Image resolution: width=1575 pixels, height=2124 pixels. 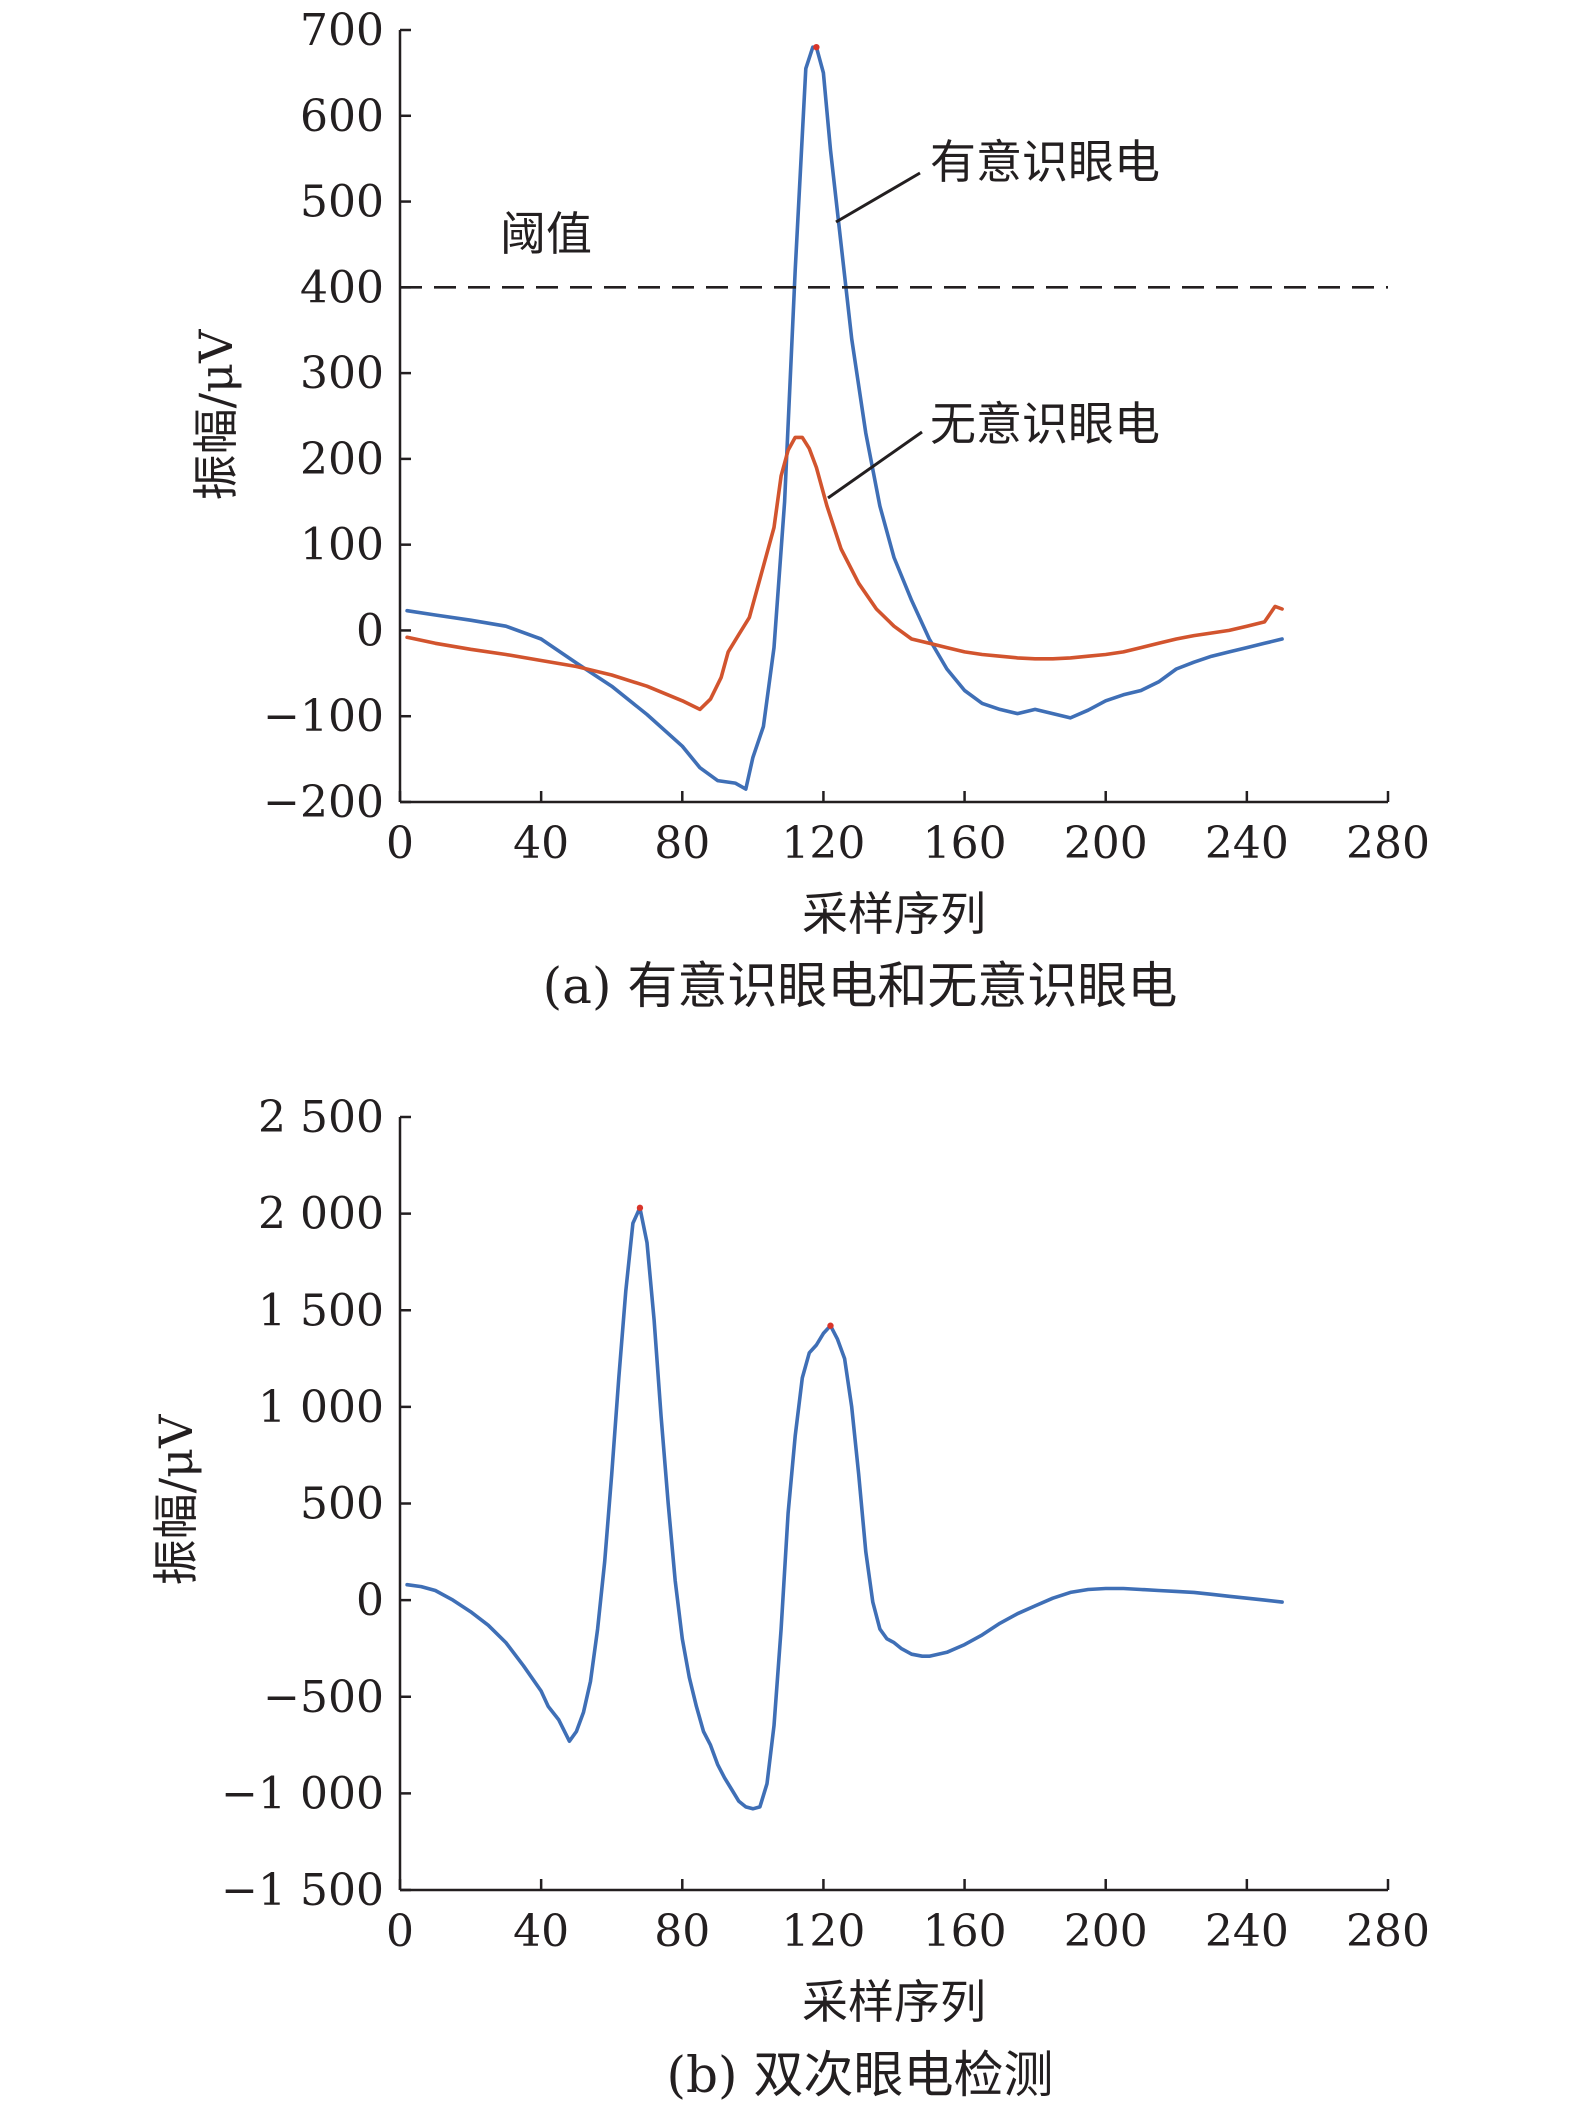 I want to click on panel-b-xtick-label: 80, so click(x=682, y=1931).